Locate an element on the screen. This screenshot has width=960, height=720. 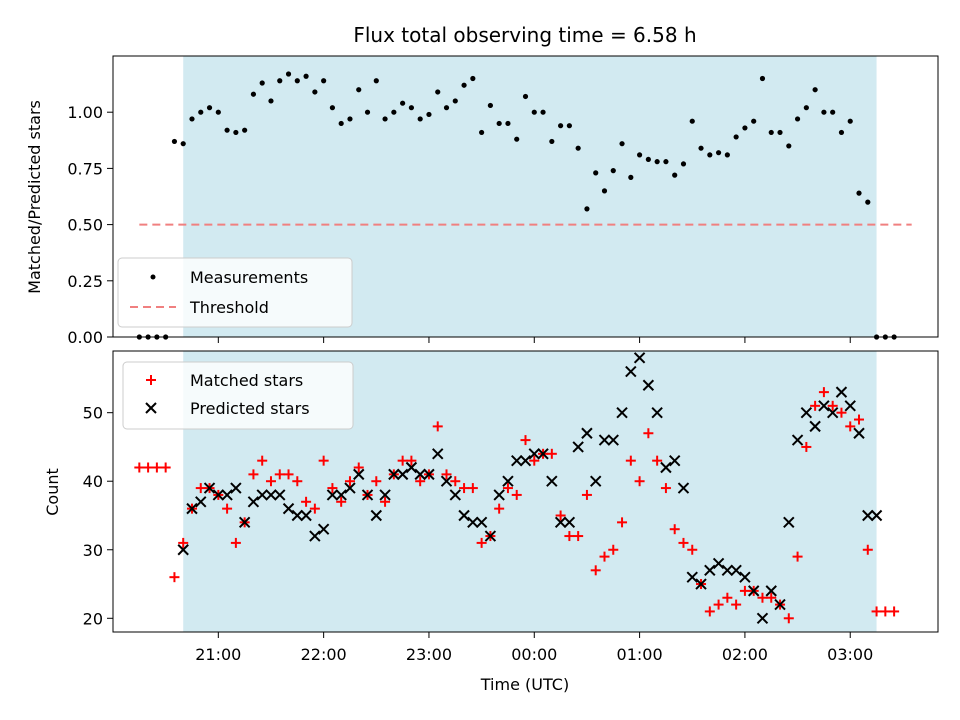
ratio-x-ticks is located at coordinates (534, 340).